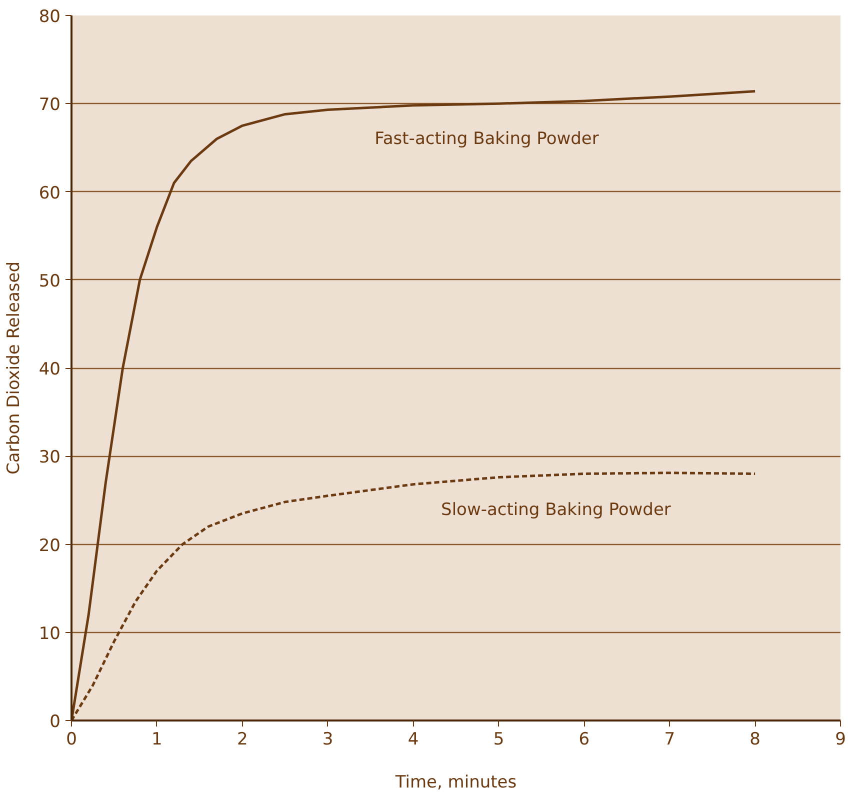 The width and height of the screenshot is (868, 809). Describe the element at coordinates (14, 367) in the screenshot. I see `y-axis-title: Carbon Dioxide Released` at that location.